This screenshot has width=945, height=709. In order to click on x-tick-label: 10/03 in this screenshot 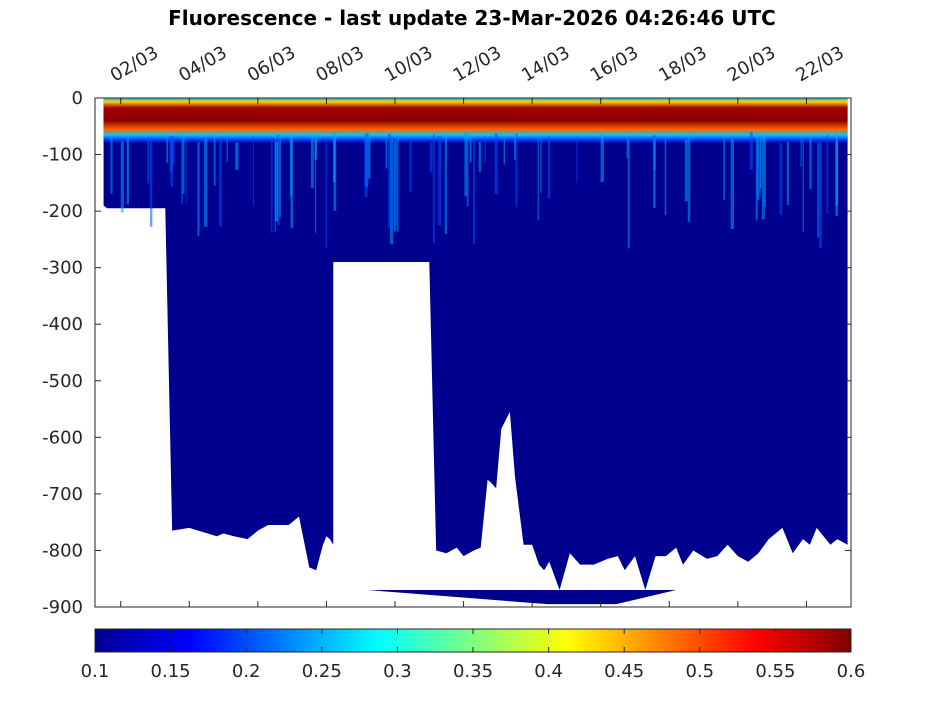, I will do `click(408, 64)`.